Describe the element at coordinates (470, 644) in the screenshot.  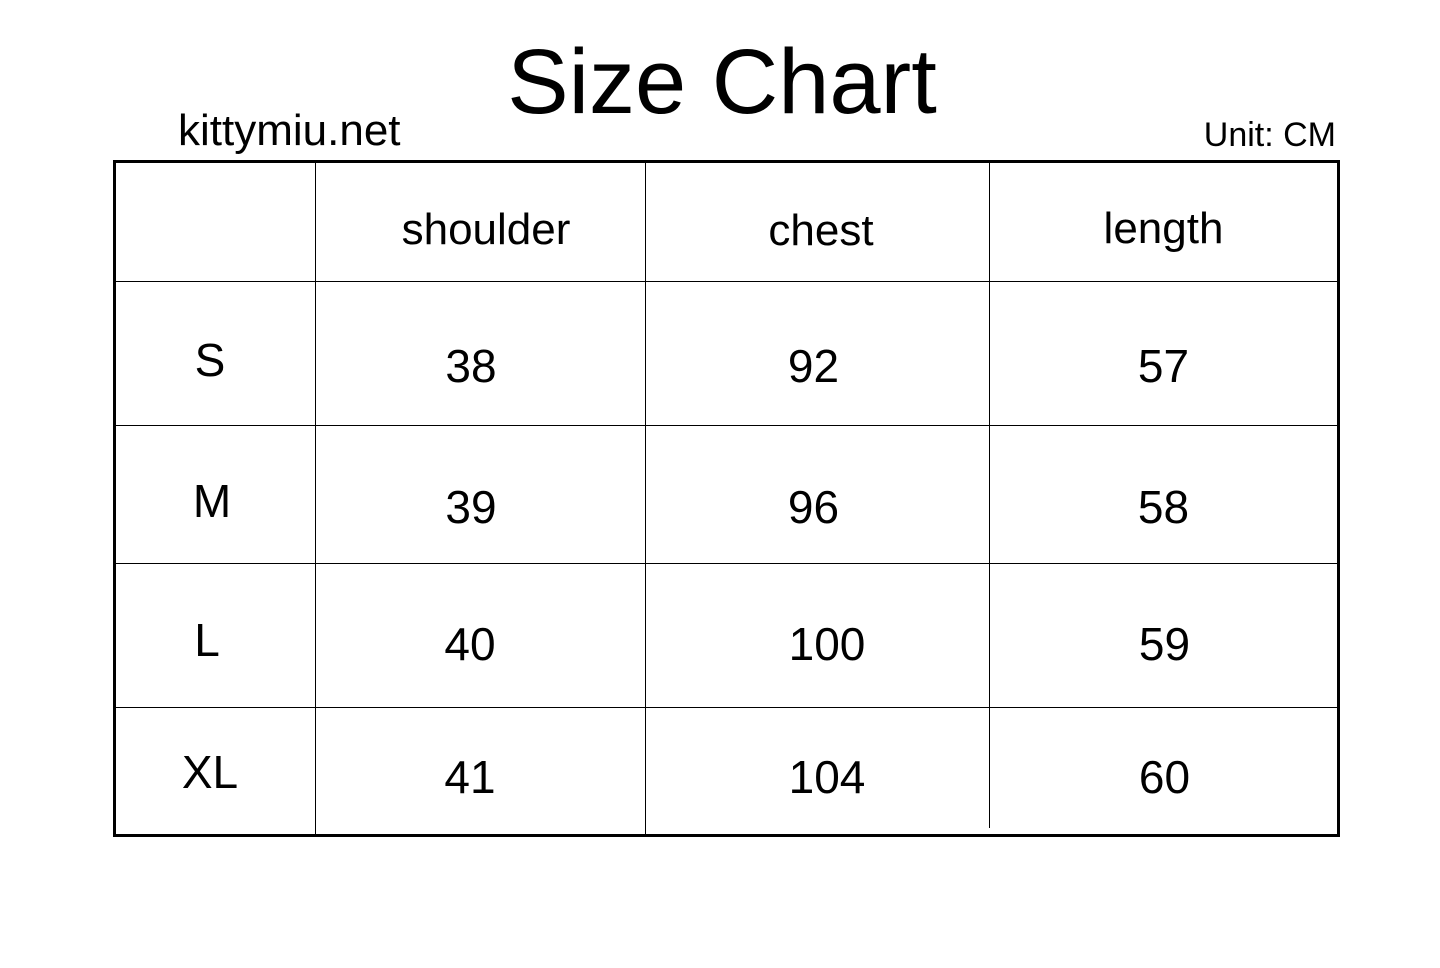
I see `value-cell: 40` at that location.